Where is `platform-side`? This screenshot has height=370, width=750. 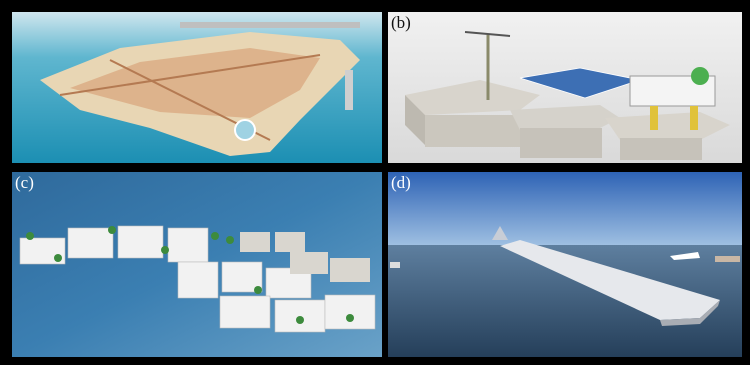 platform-side is located at coordinates (415, 120).